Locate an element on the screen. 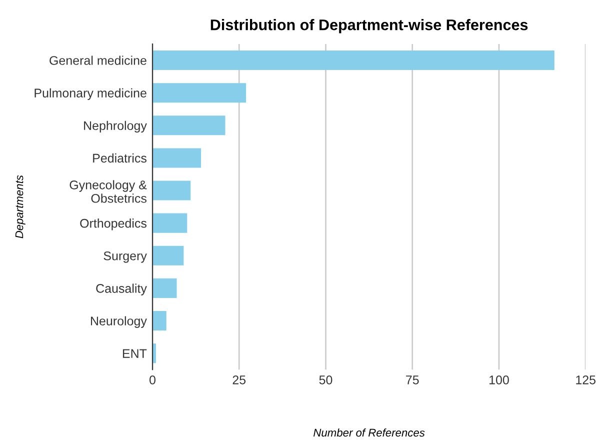  x-tick-label: 125 is located at coordinates (586, 379).